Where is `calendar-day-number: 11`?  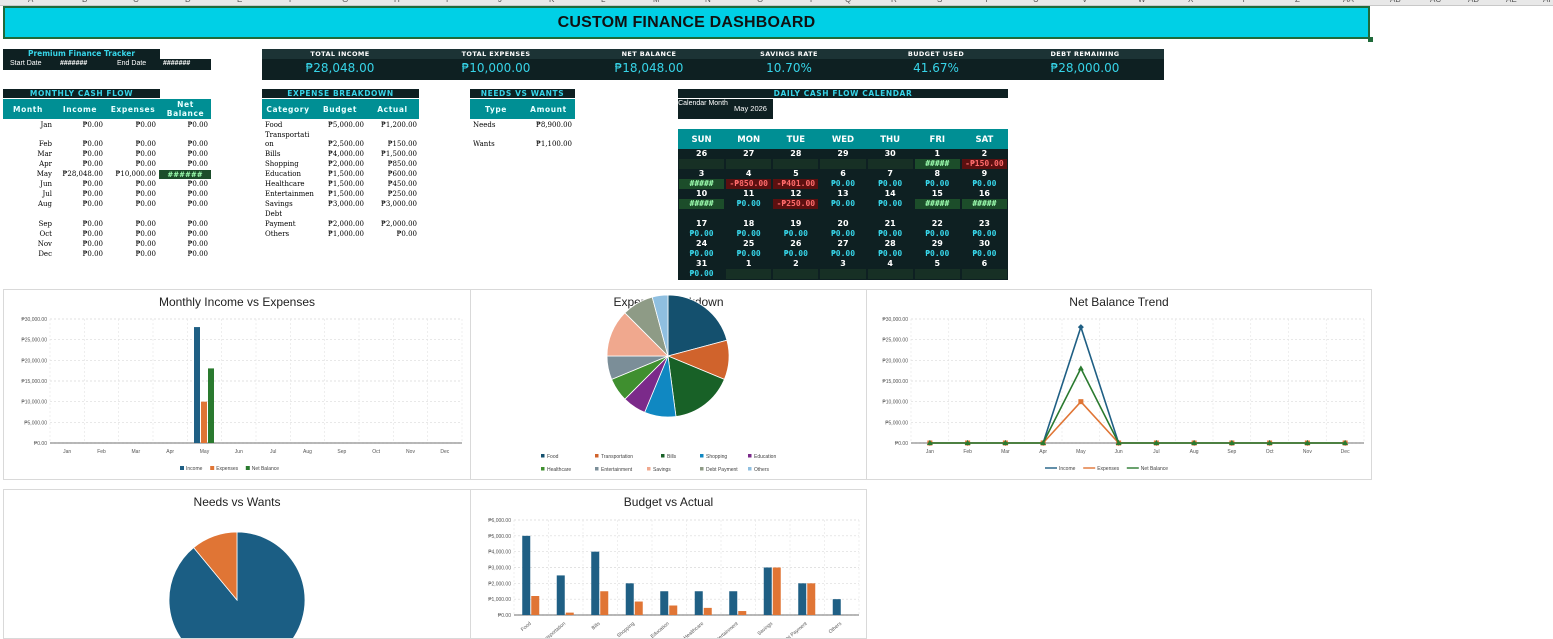 calendar-day-number: 11 is located at coordinates (749, 193).